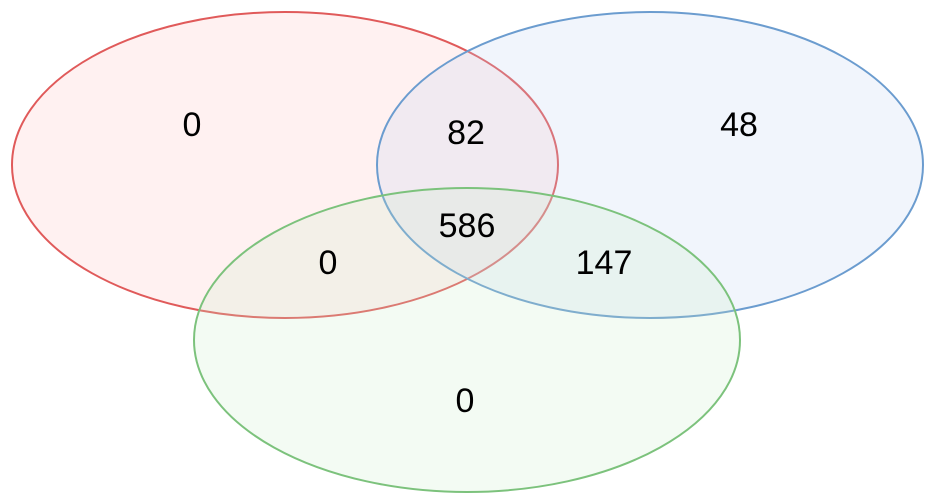 This screenshot has height=494, width=925. I want to click on region-count: 586, so click(467, 226).